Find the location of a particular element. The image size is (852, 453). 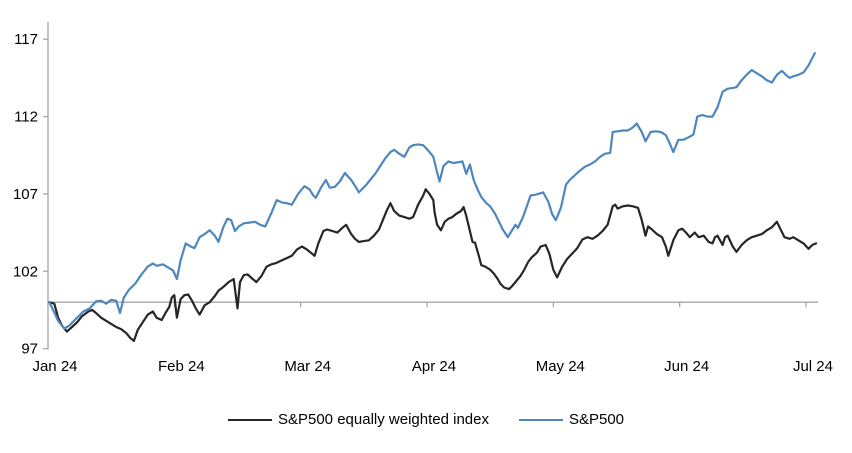

y-tick-label: 107 is located at coordinates (25, 194).